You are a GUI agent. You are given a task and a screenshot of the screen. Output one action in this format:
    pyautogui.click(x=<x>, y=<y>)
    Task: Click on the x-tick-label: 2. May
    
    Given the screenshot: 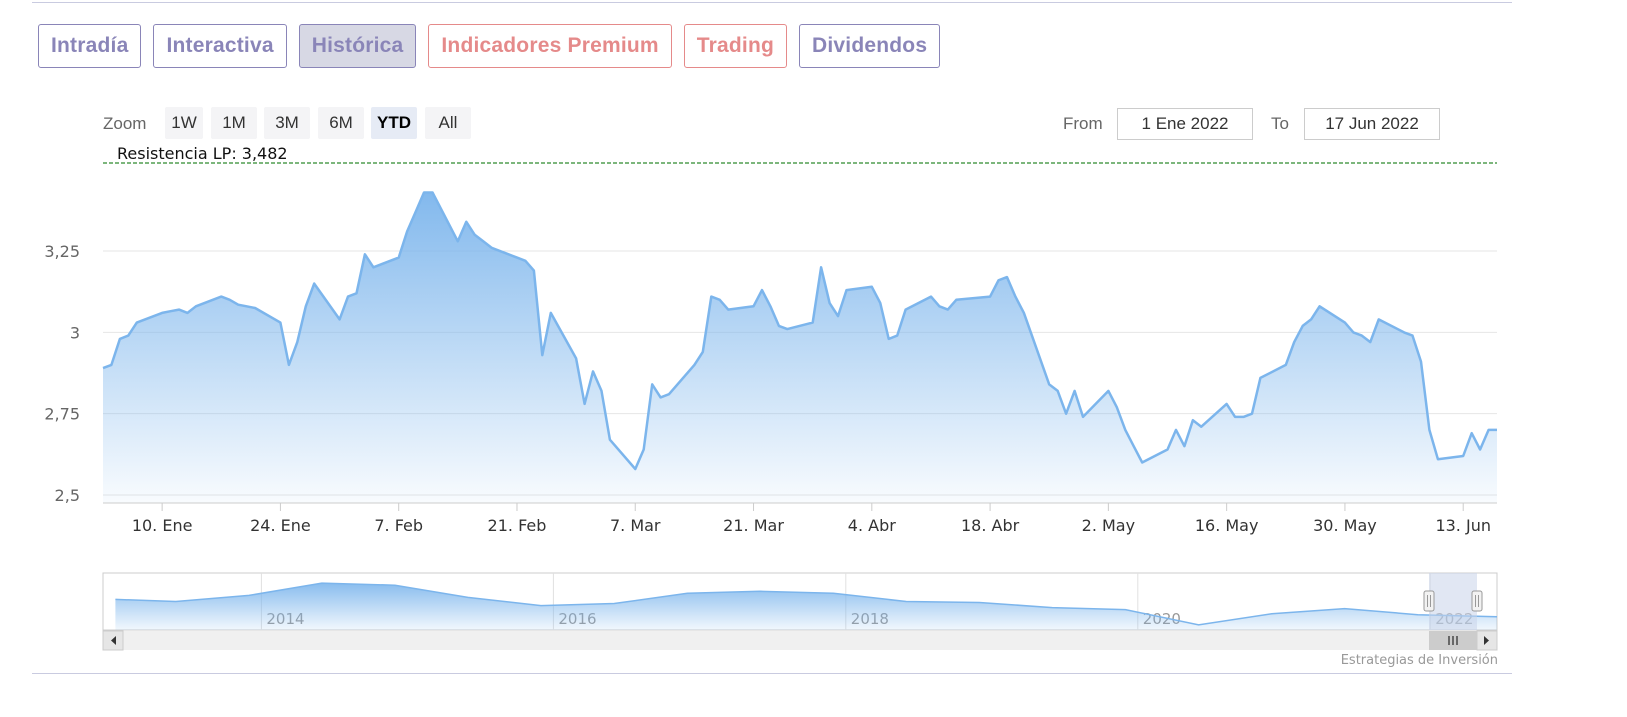 What is the action you would take?
    pyautogui.click(x=1108, y=525)
    